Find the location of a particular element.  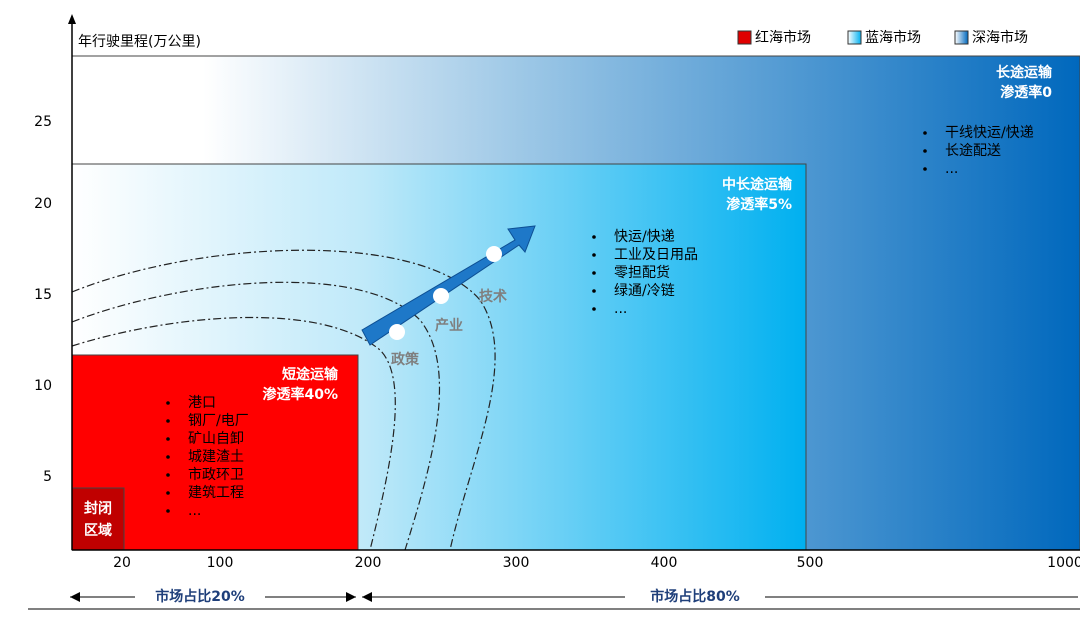

x-tick-label: 20 is located at coordinates (122, 563).